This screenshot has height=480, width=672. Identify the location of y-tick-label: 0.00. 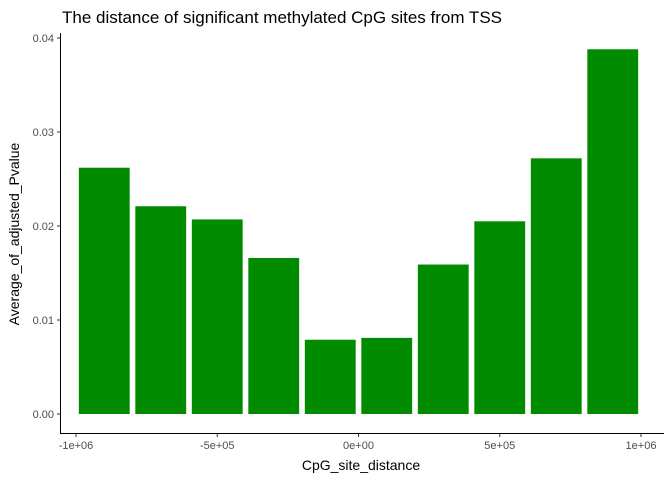
(43, 415).